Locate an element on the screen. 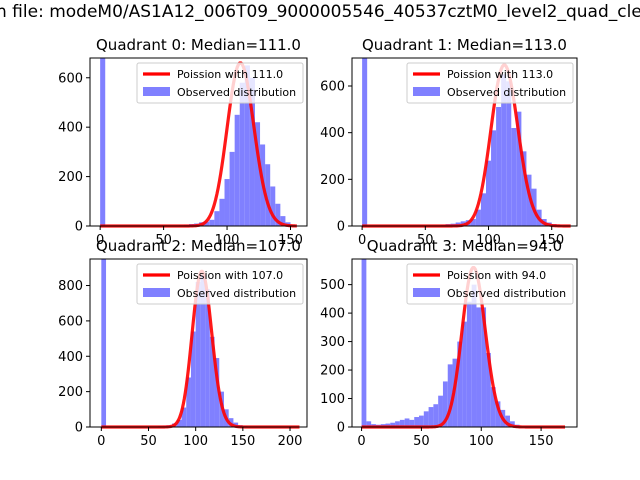 The image size is (640, 480). legend-fit-label: Poission with 94.0 is located at coordinates (496, 275).